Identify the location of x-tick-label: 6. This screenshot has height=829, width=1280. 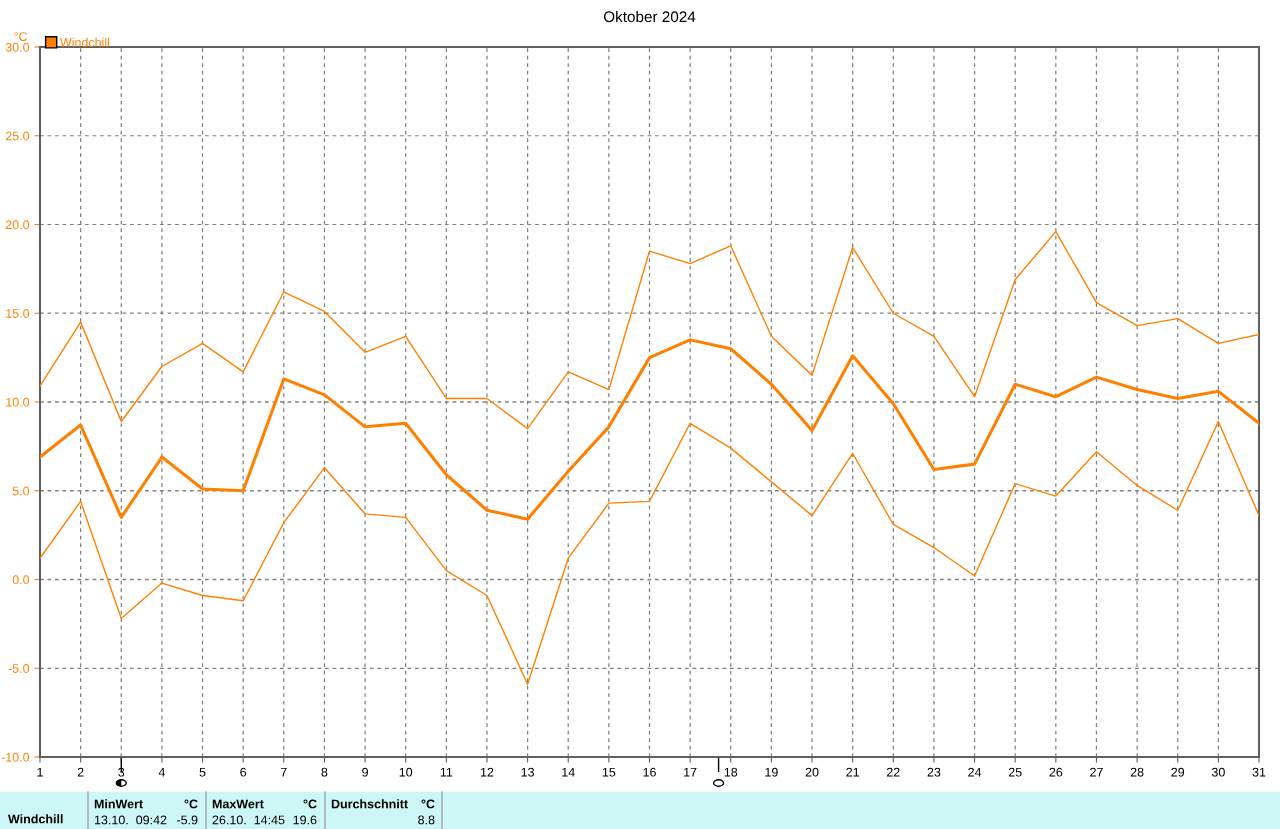
(243, 772).